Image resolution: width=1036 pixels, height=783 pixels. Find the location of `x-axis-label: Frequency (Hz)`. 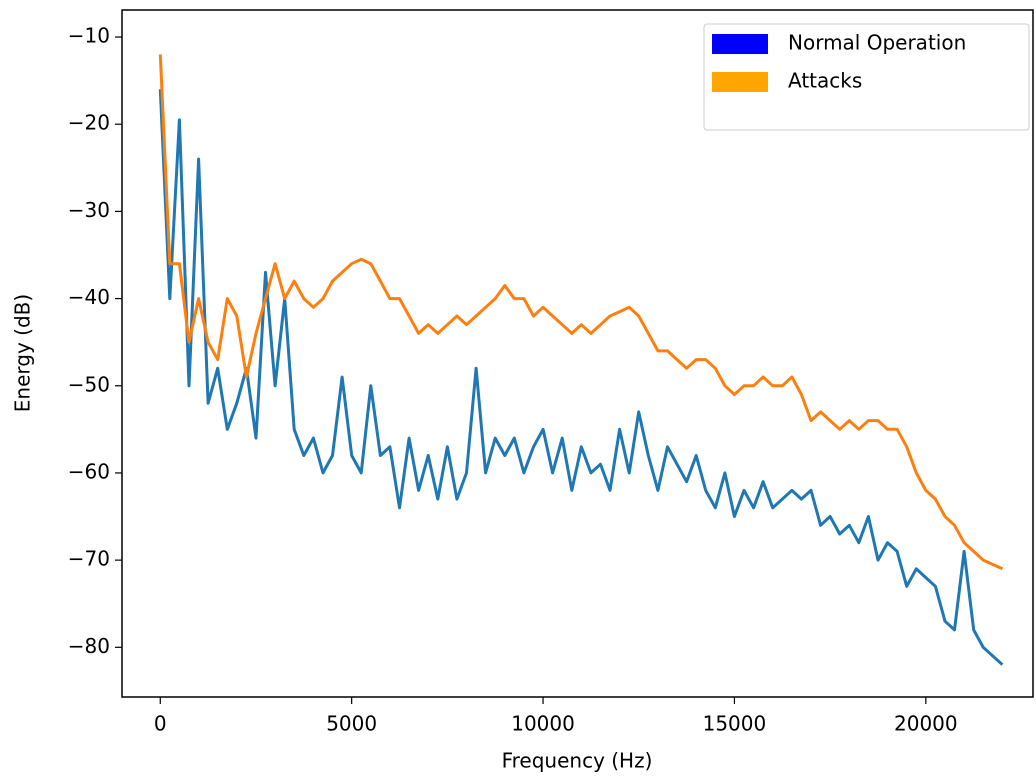

x-axis-label: Frequency (Hz) is located at coordinates (577, 761).